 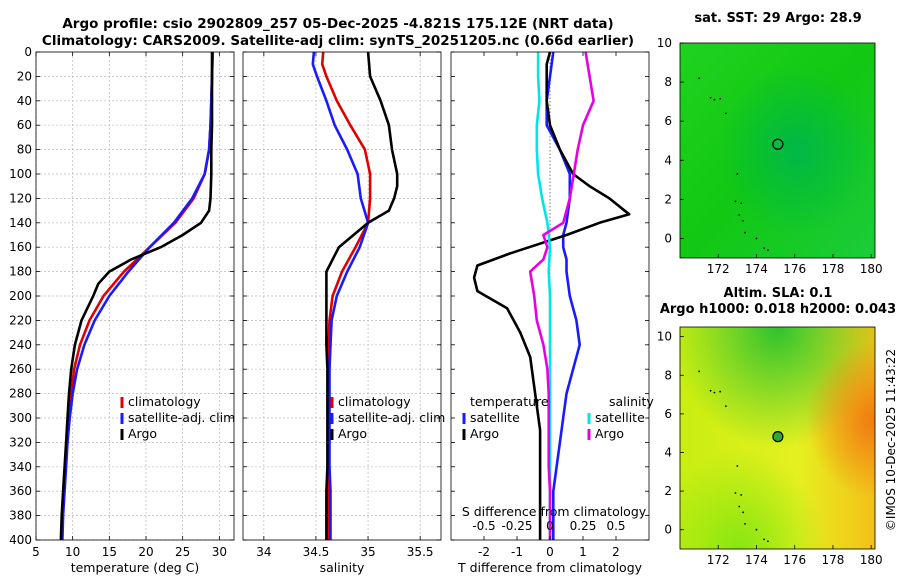 I want to click on x-tick-label: 2, so click(x=616, y=552).